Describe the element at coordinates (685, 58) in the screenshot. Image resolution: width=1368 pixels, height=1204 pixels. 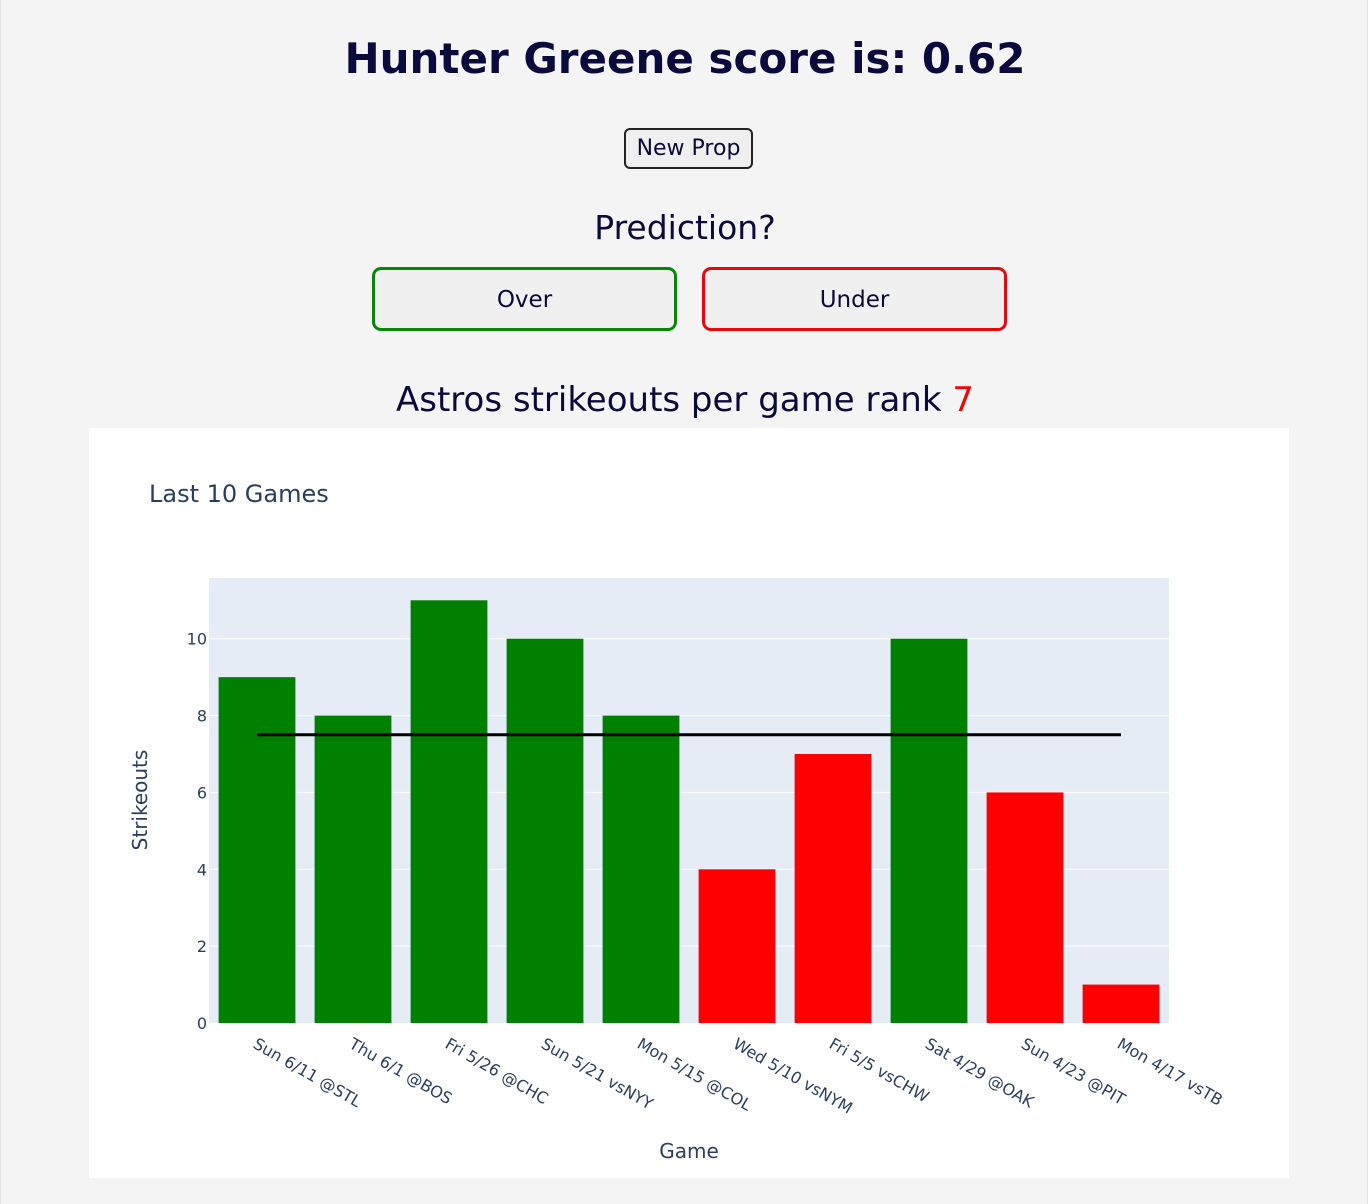
I see `score-title: Hunter Greene score is: 0.62` at that location.